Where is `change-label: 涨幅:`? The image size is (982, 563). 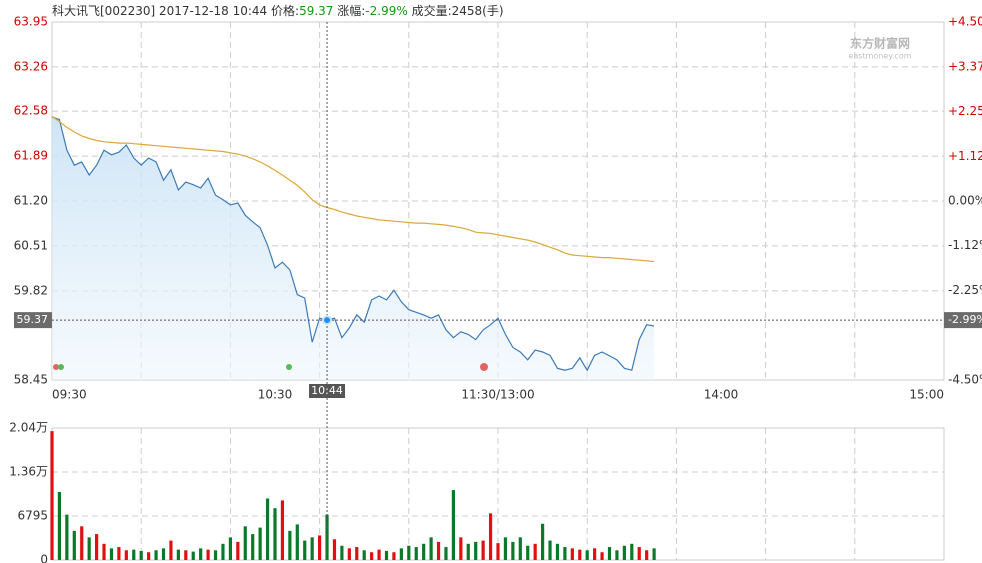 change-label: 涨幅: is located at coordinates (351, 10).